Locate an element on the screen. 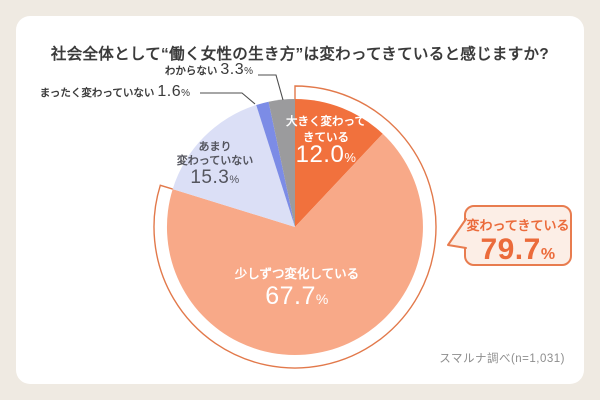 The width and height of the screenshot is (600, 400). slice3-label-line2: 変わっていない is located at coordinates (215, 160).